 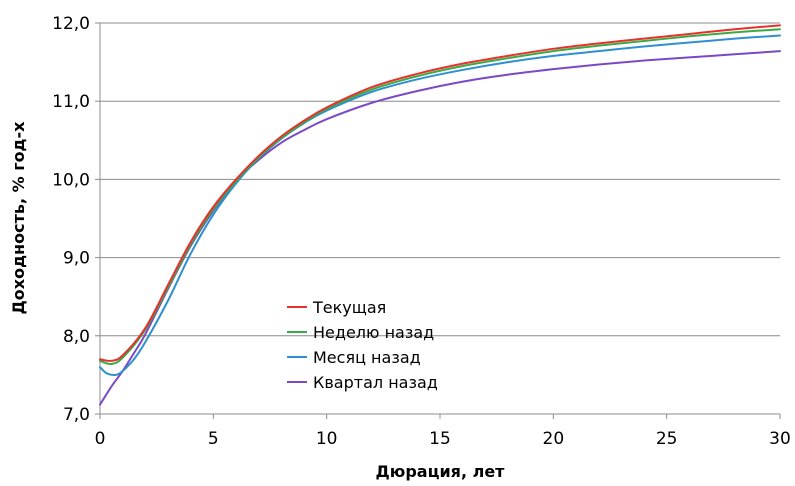 What do you see at coordinates (441, 471) in the screenshot?
I see `x-axis-title: Дюрация, лет` at bounding box center [441, 471].